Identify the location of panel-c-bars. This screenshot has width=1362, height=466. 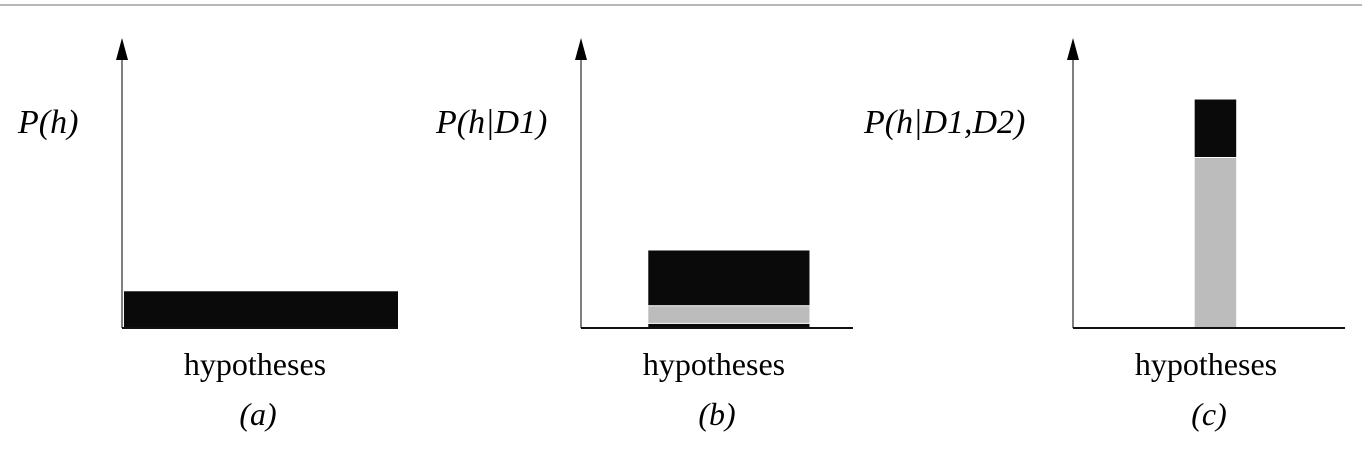
(1215, 213).